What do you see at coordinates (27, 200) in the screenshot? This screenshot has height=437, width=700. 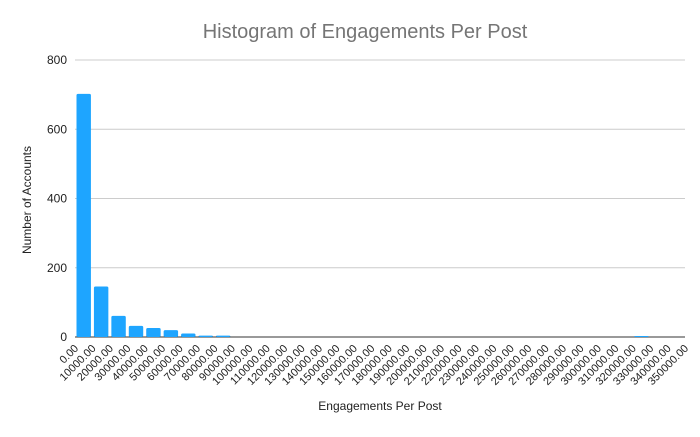 I see `y-axis-label: Number of Accounts` at bounding box center [27, 200].